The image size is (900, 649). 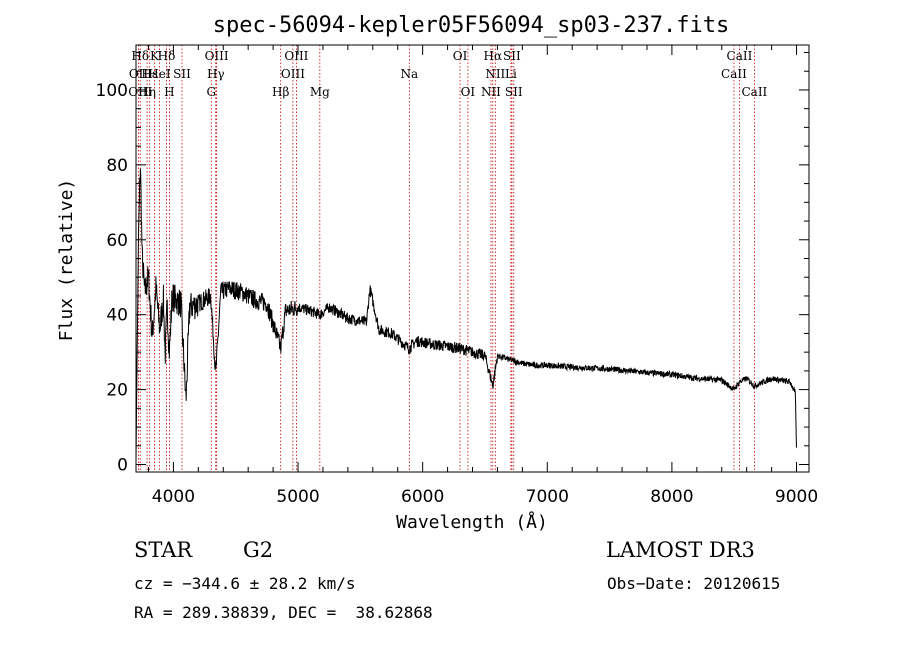 I want to click on redshift-velocity: cz = −344.6 ± 28.2 km/s, so click(x=245, y=583).